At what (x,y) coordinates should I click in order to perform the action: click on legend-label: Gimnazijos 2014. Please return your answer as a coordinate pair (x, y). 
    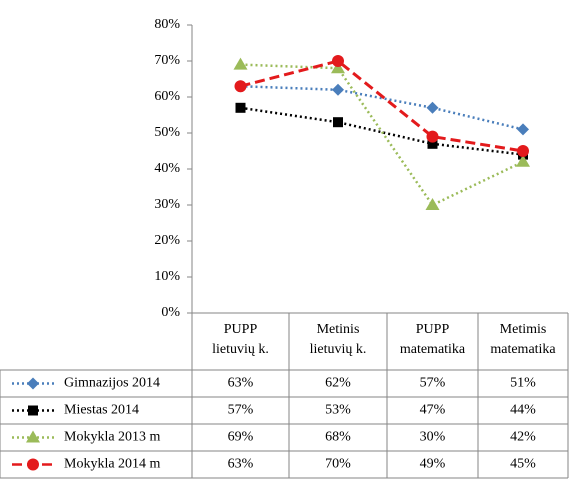
    Looking at the image, I should click on (112, 383).